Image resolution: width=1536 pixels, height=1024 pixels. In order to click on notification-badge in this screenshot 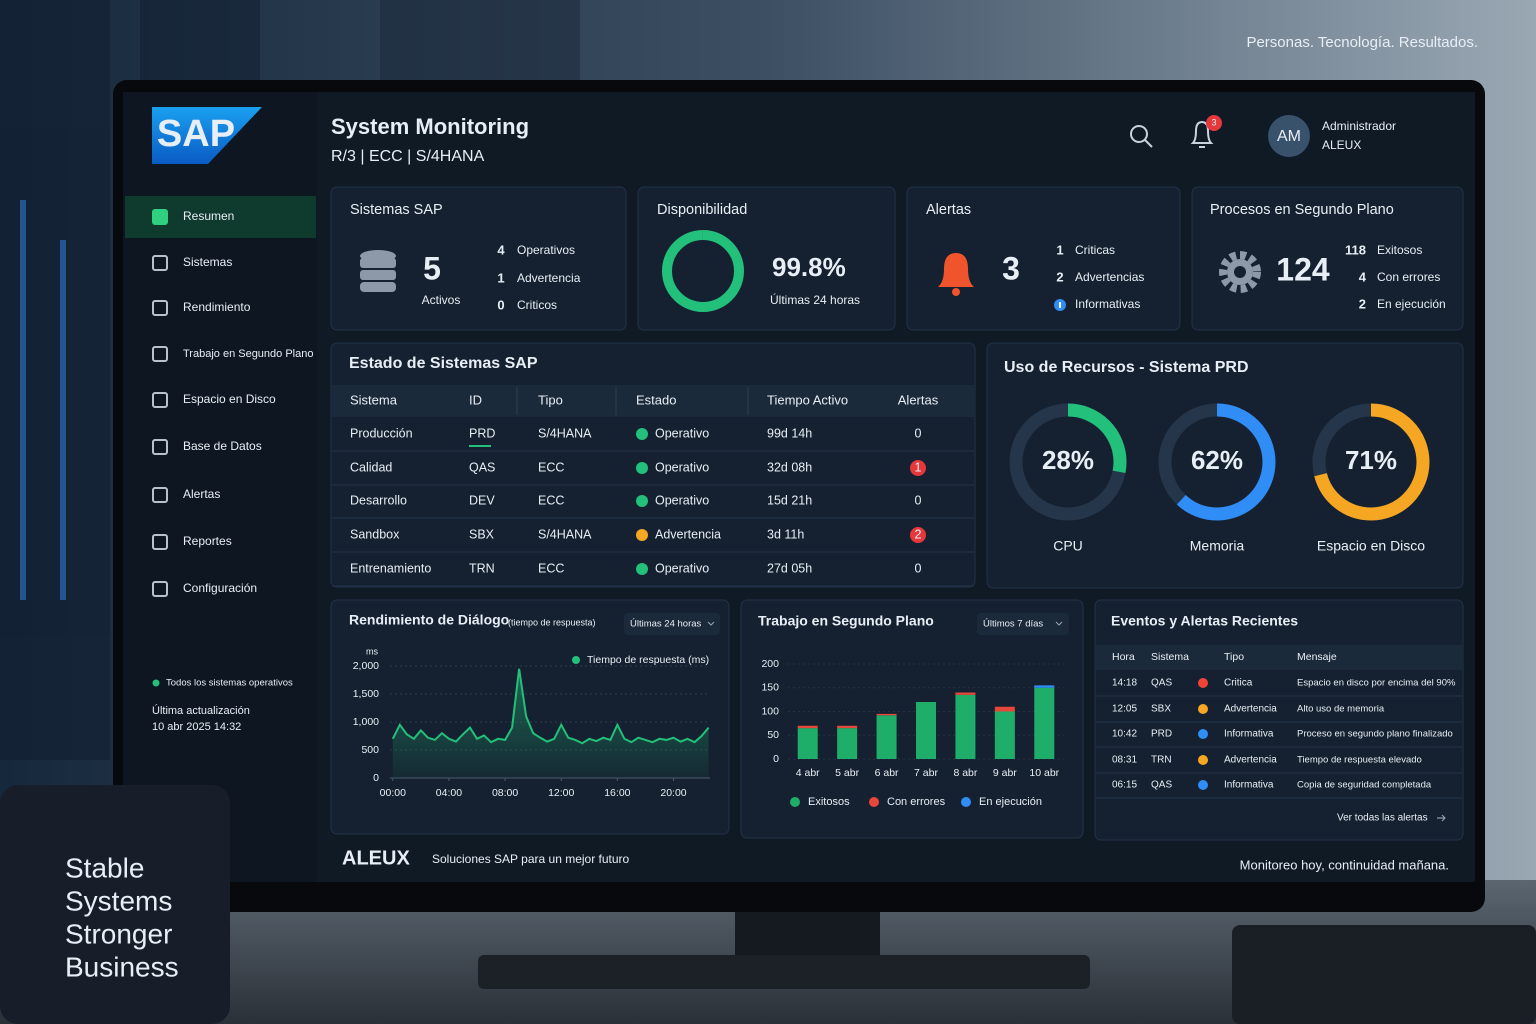, I will do `click(1214, 123)`.